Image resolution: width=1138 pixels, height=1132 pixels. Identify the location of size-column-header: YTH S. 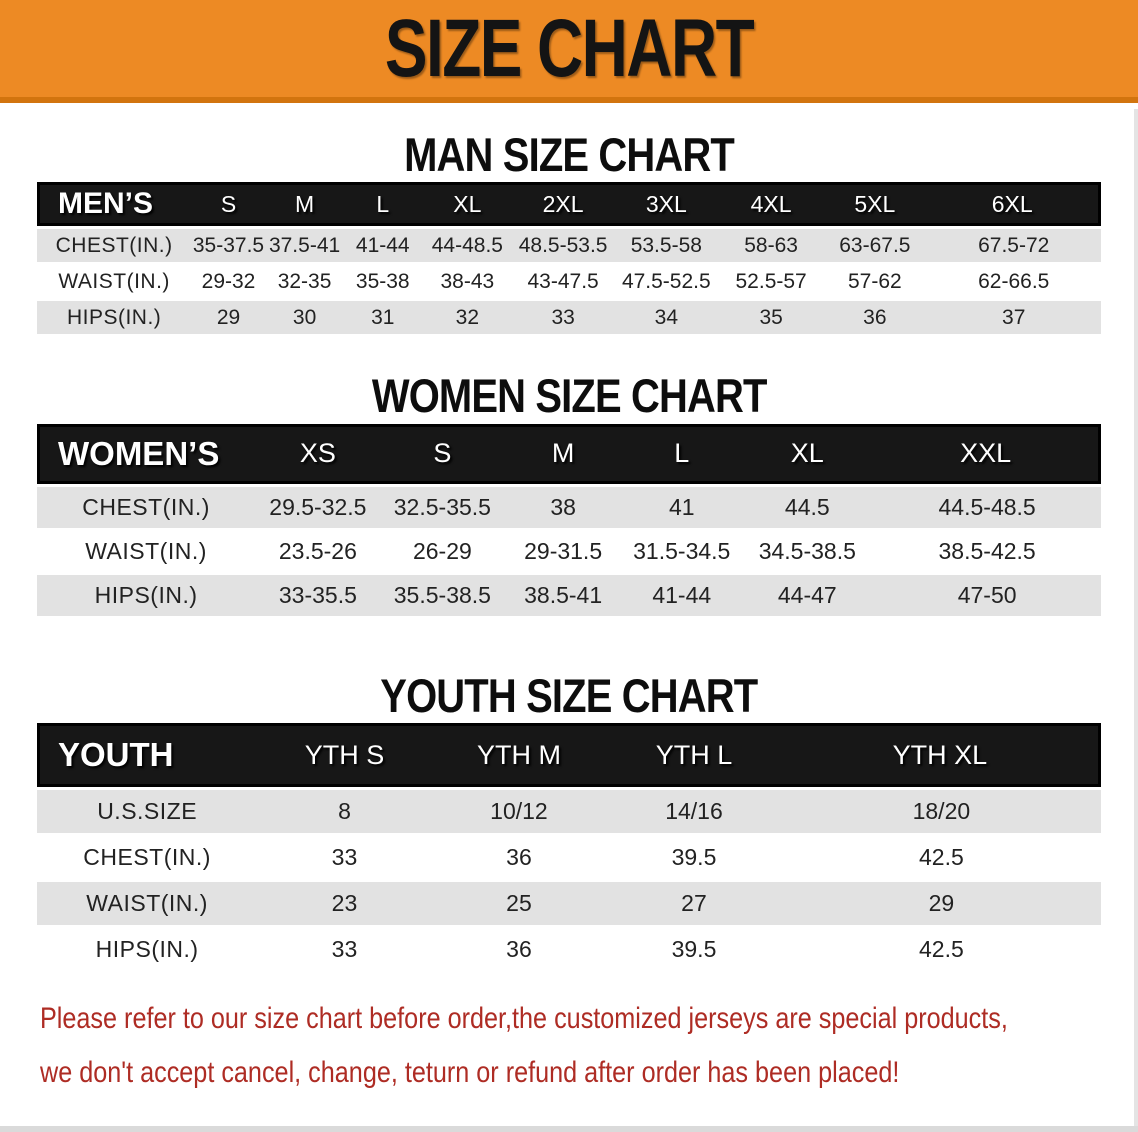
(344, 755).